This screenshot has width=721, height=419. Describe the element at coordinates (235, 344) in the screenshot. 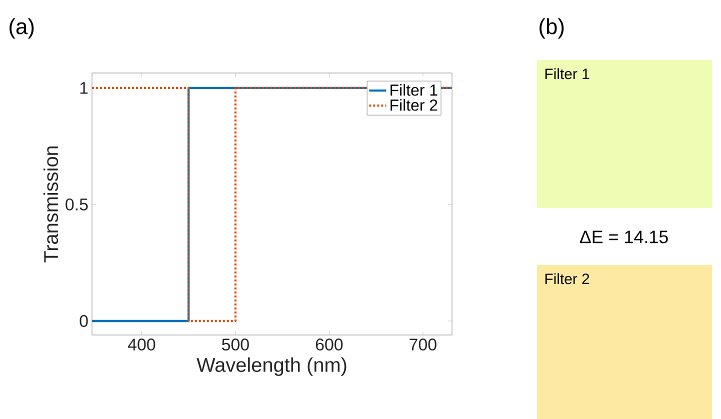

I see `x-tick-label: 500` at that location.